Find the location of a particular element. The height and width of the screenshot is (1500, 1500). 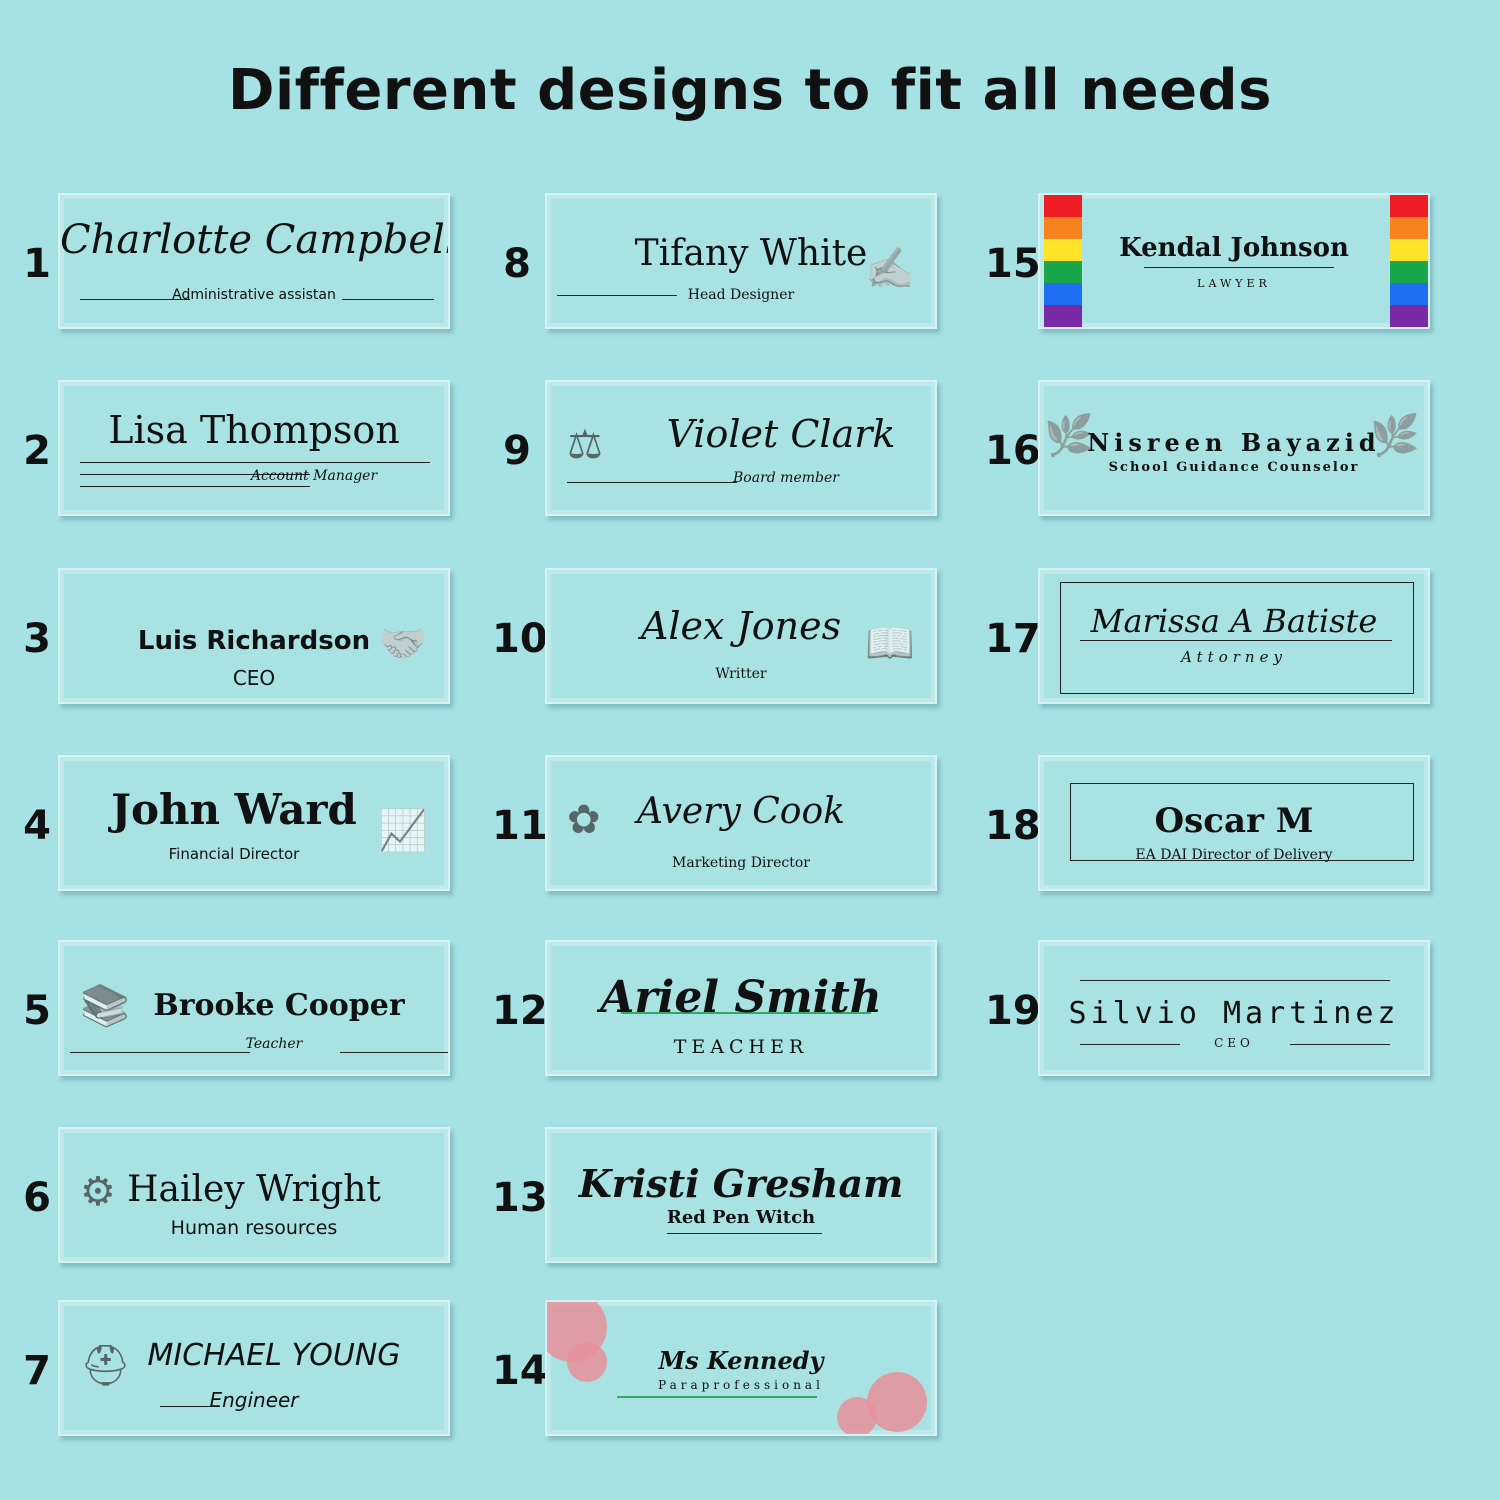

plate-name: Silvio Martinez is located at coordinates (1234, 1013).